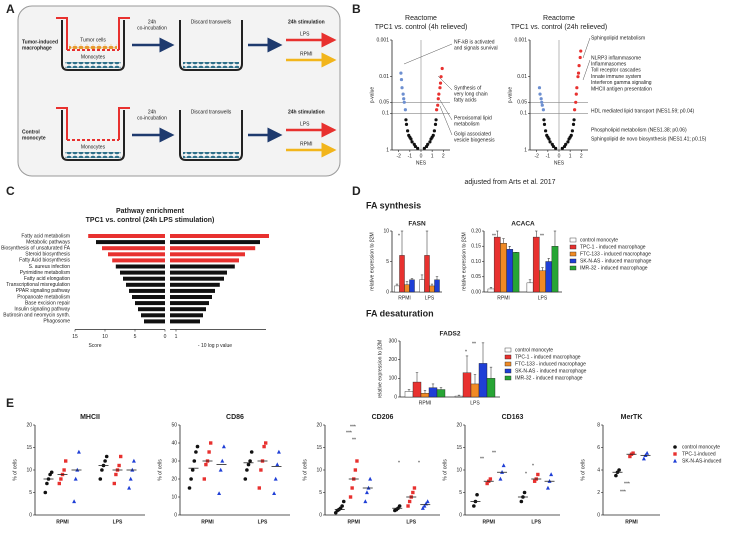 The width and height of the screenshot is (738, 542). I want to click on well-label: Monocytes, so click(93, 57).